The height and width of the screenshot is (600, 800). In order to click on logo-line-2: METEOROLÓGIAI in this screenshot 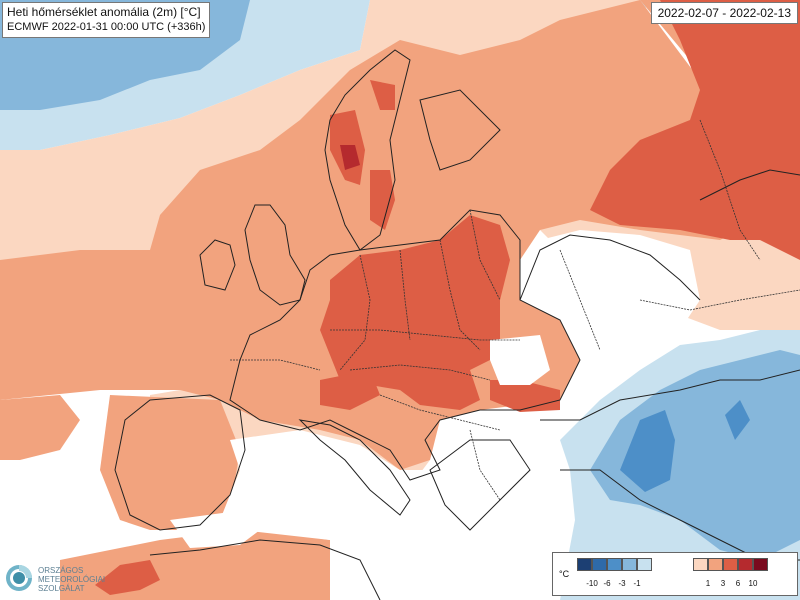, I will do `click(72, 579)`.